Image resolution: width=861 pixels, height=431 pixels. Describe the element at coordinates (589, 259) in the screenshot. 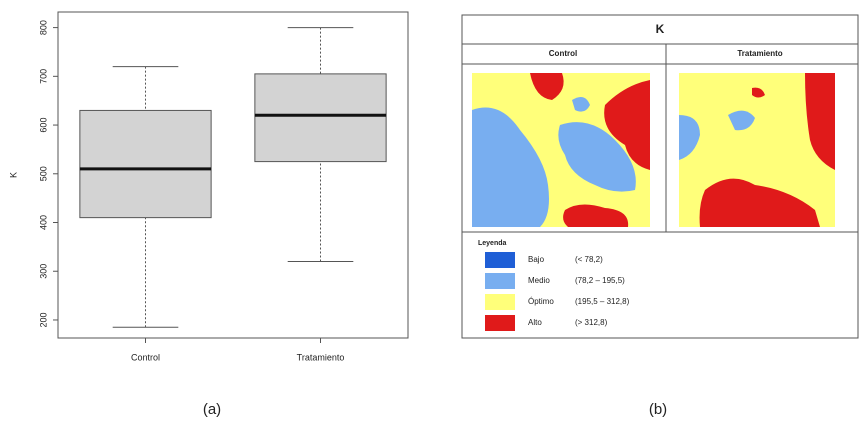

I see `legend-range: (< 78,2)` at that location.